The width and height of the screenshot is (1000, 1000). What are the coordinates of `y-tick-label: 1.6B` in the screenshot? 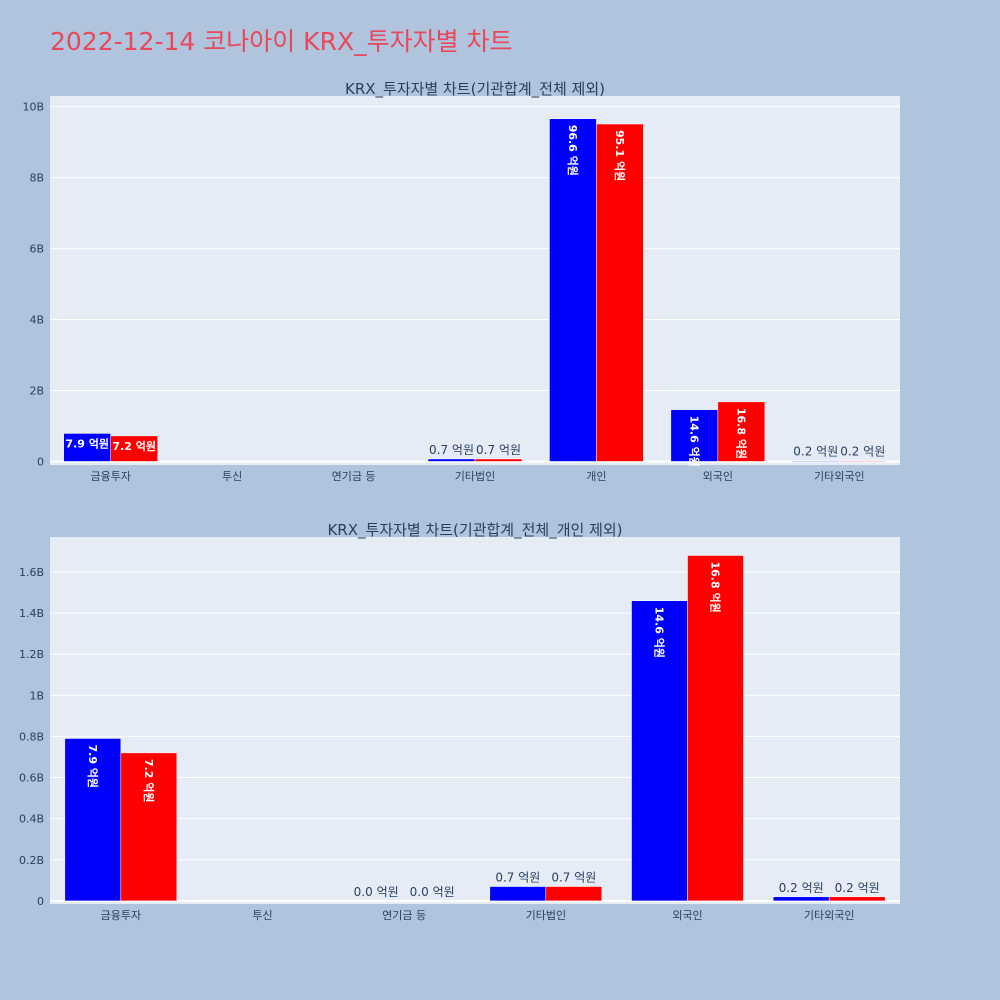 It's located at (31, 572).